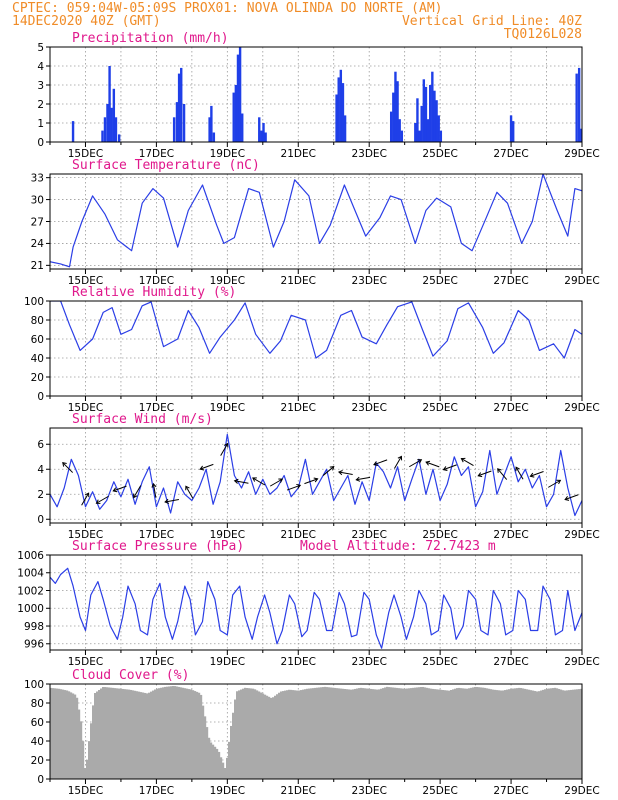 The height and width of the screenshot is (800, 618). I want to click on rh-ytick-label: 100, so click(34, 302).